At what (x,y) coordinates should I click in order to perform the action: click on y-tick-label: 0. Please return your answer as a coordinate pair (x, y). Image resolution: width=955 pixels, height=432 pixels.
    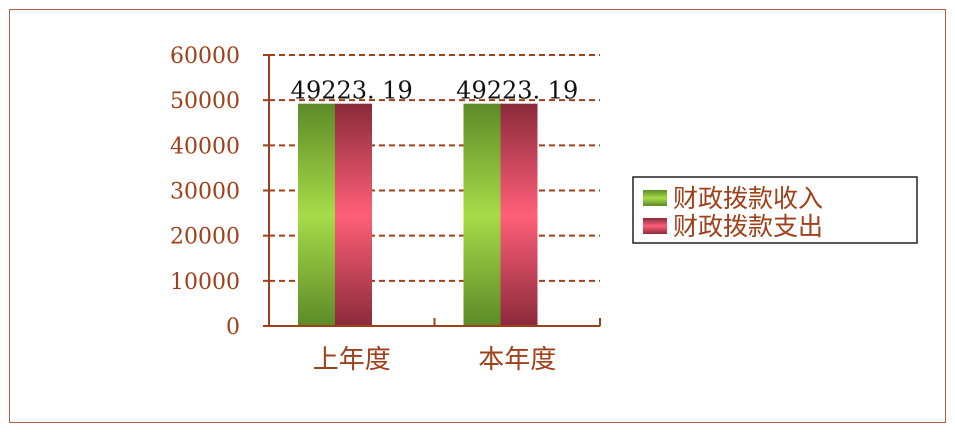
    Looking at the image, I should click on (233, 327).